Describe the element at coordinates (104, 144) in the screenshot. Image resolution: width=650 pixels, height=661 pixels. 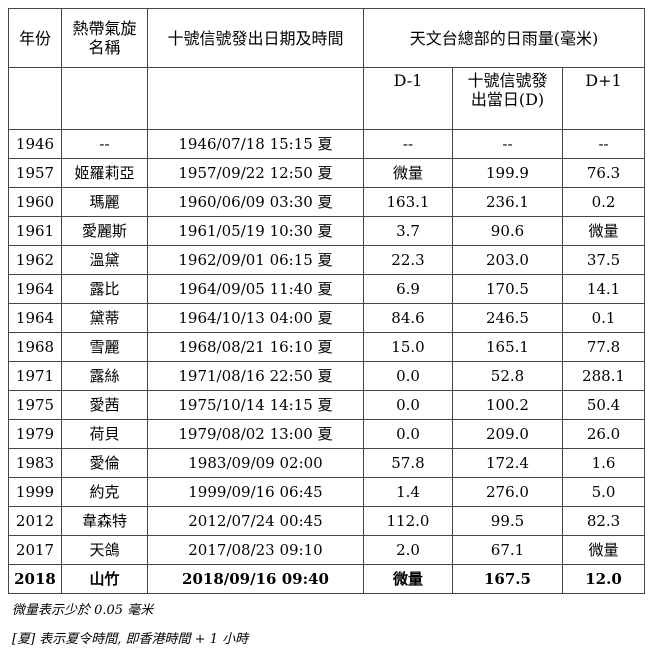
I see `cell-name: --` at that location.